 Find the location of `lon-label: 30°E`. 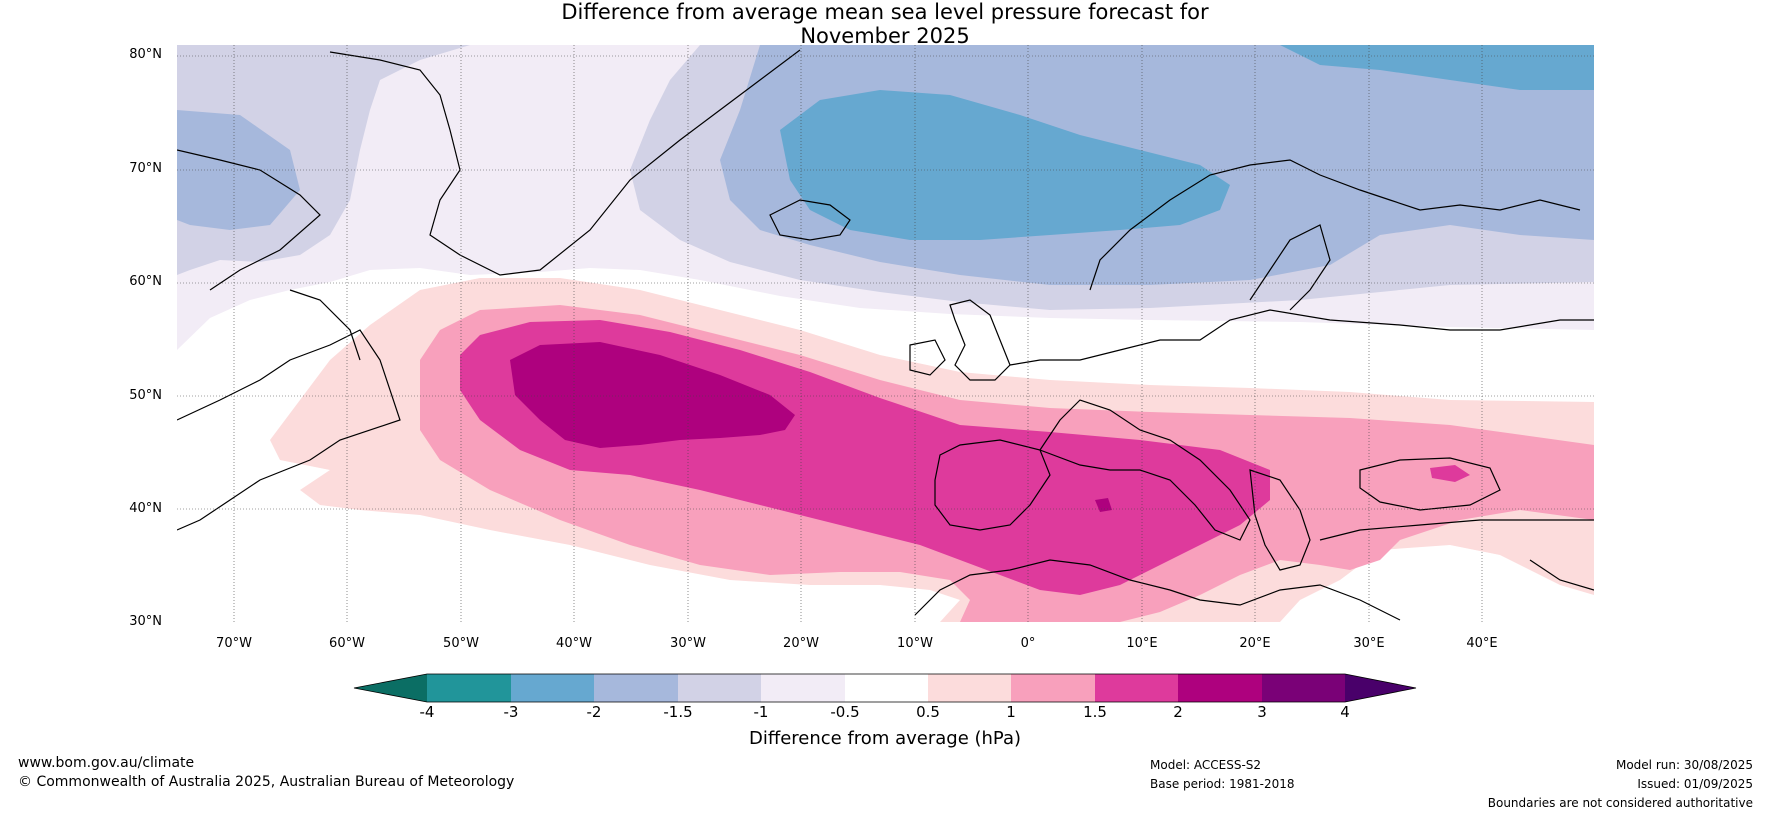

lon-label: 30°E is located at coordinates (1369, 643).